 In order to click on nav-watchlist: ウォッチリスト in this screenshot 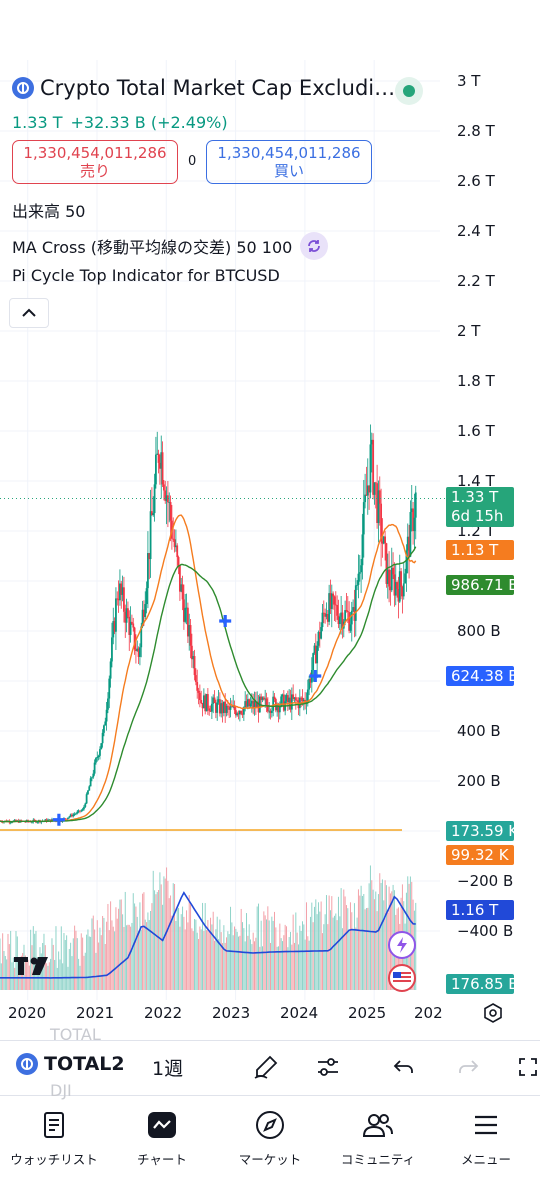, I will do `click(54, 1138)`.